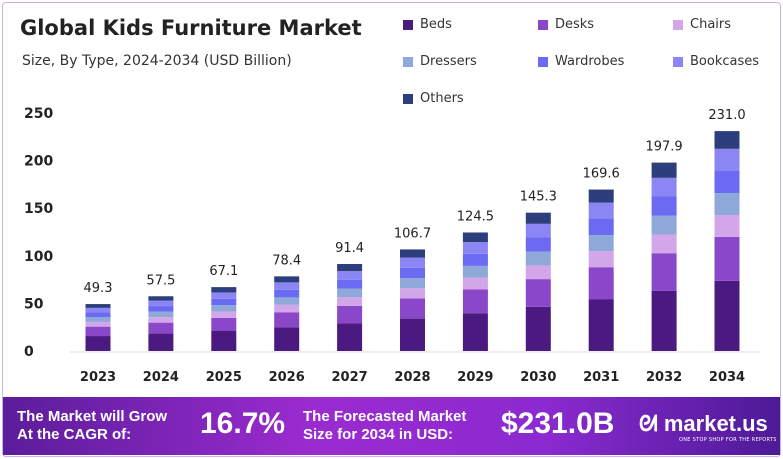 The width and height of the screenshot is (783, 459). Describe the element at coordinates (224, 290) in the screenshot. I see `bar-segment-others-2025` at that location.